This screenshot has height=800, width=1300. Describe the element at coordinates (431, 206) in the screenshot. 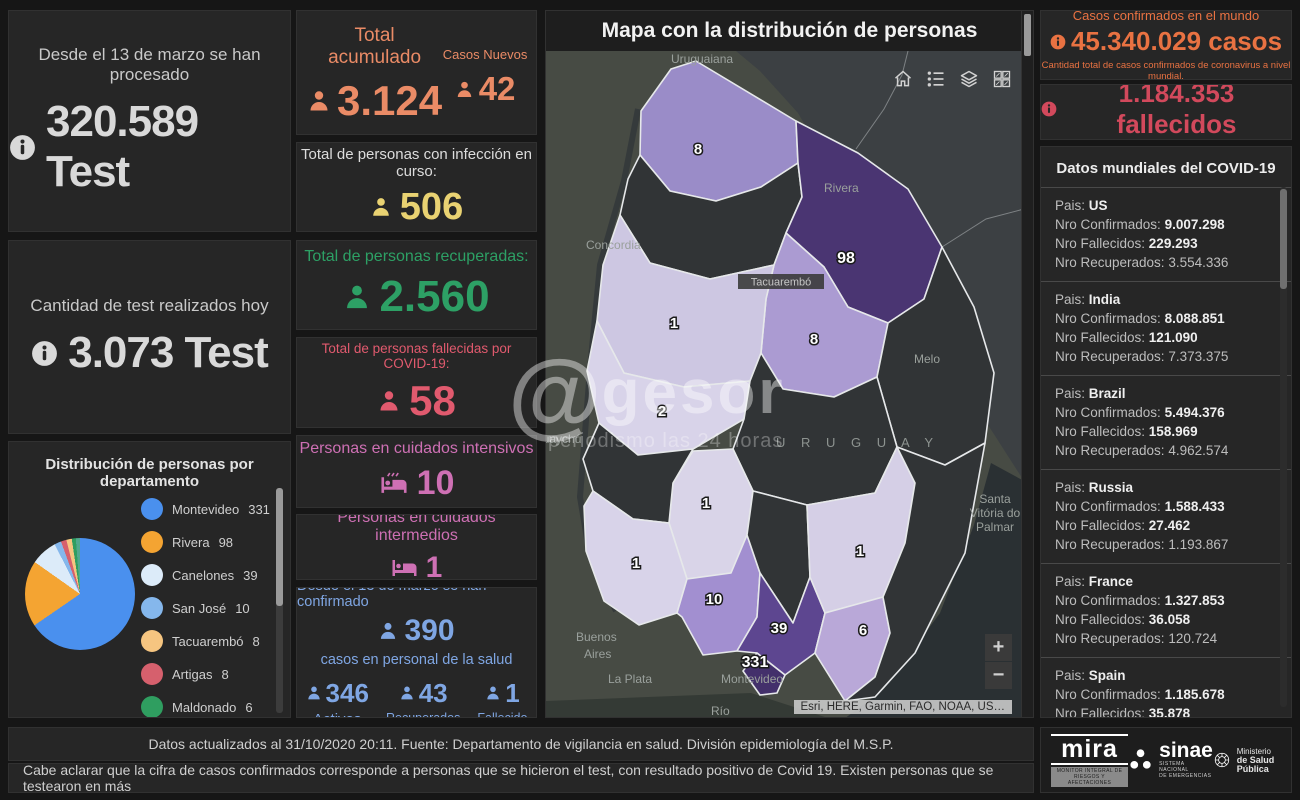

I see `active-cases-value: 506` at that location.